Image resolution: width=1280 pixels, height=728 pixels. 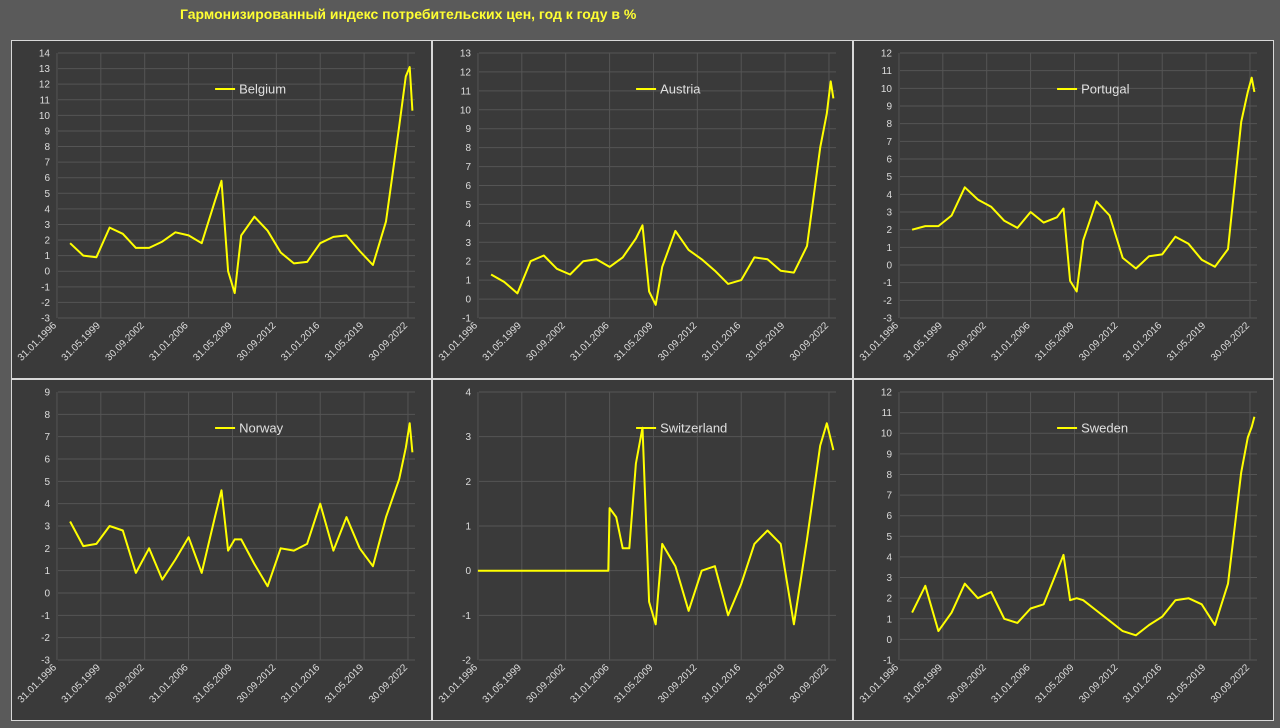 I want to click on legend-label: Portugal, so click(x=1105, y=89).